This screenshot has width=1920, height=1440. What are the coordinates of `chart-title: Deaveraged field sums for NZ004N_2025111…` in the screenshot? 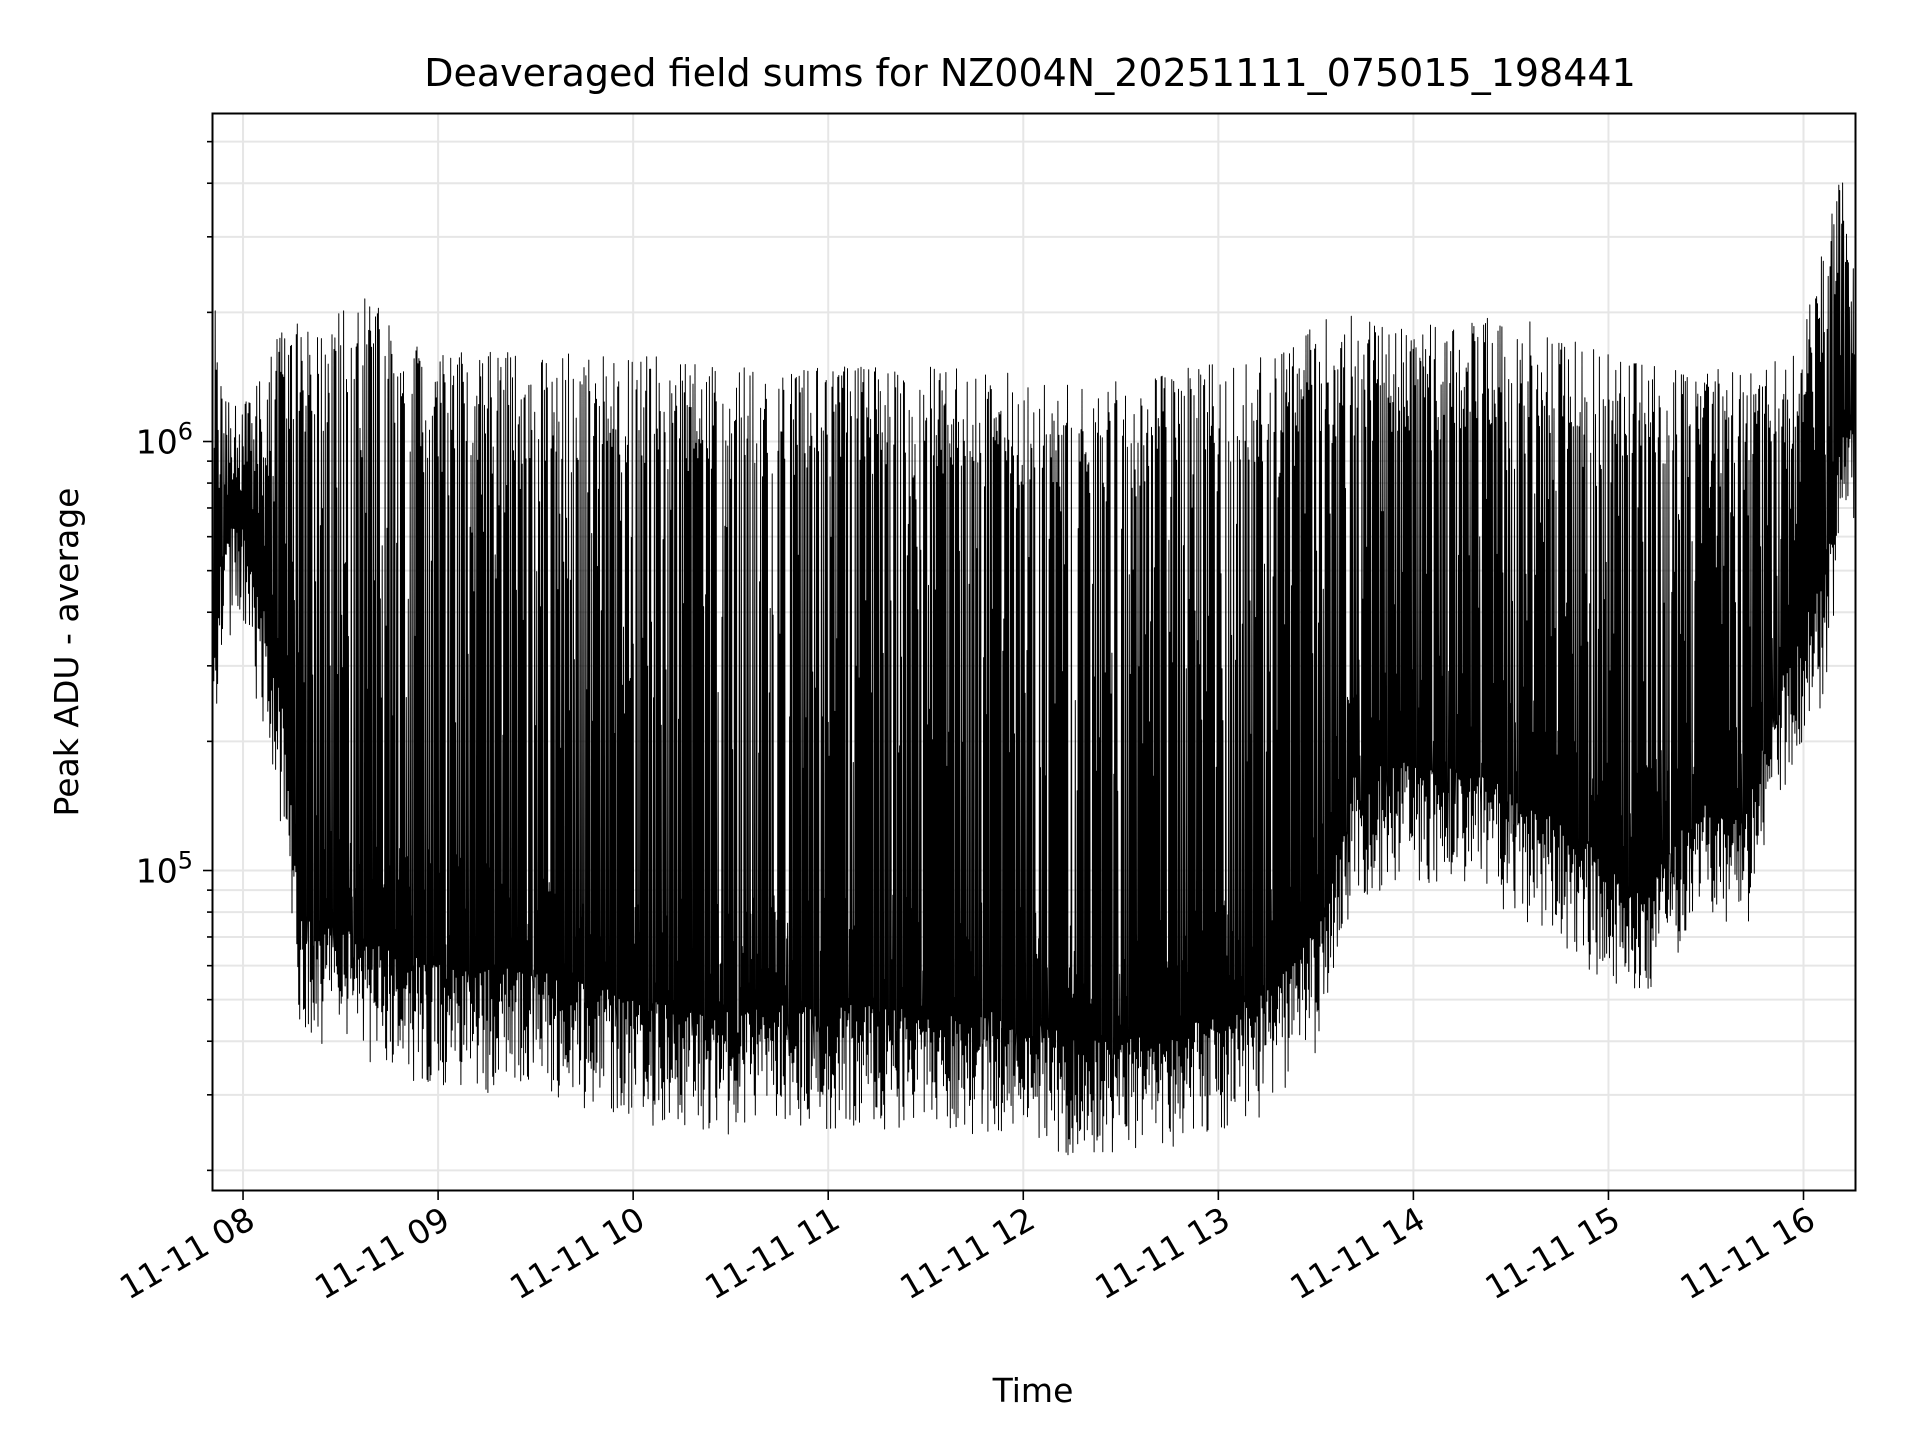 It's located at (1030, 73).